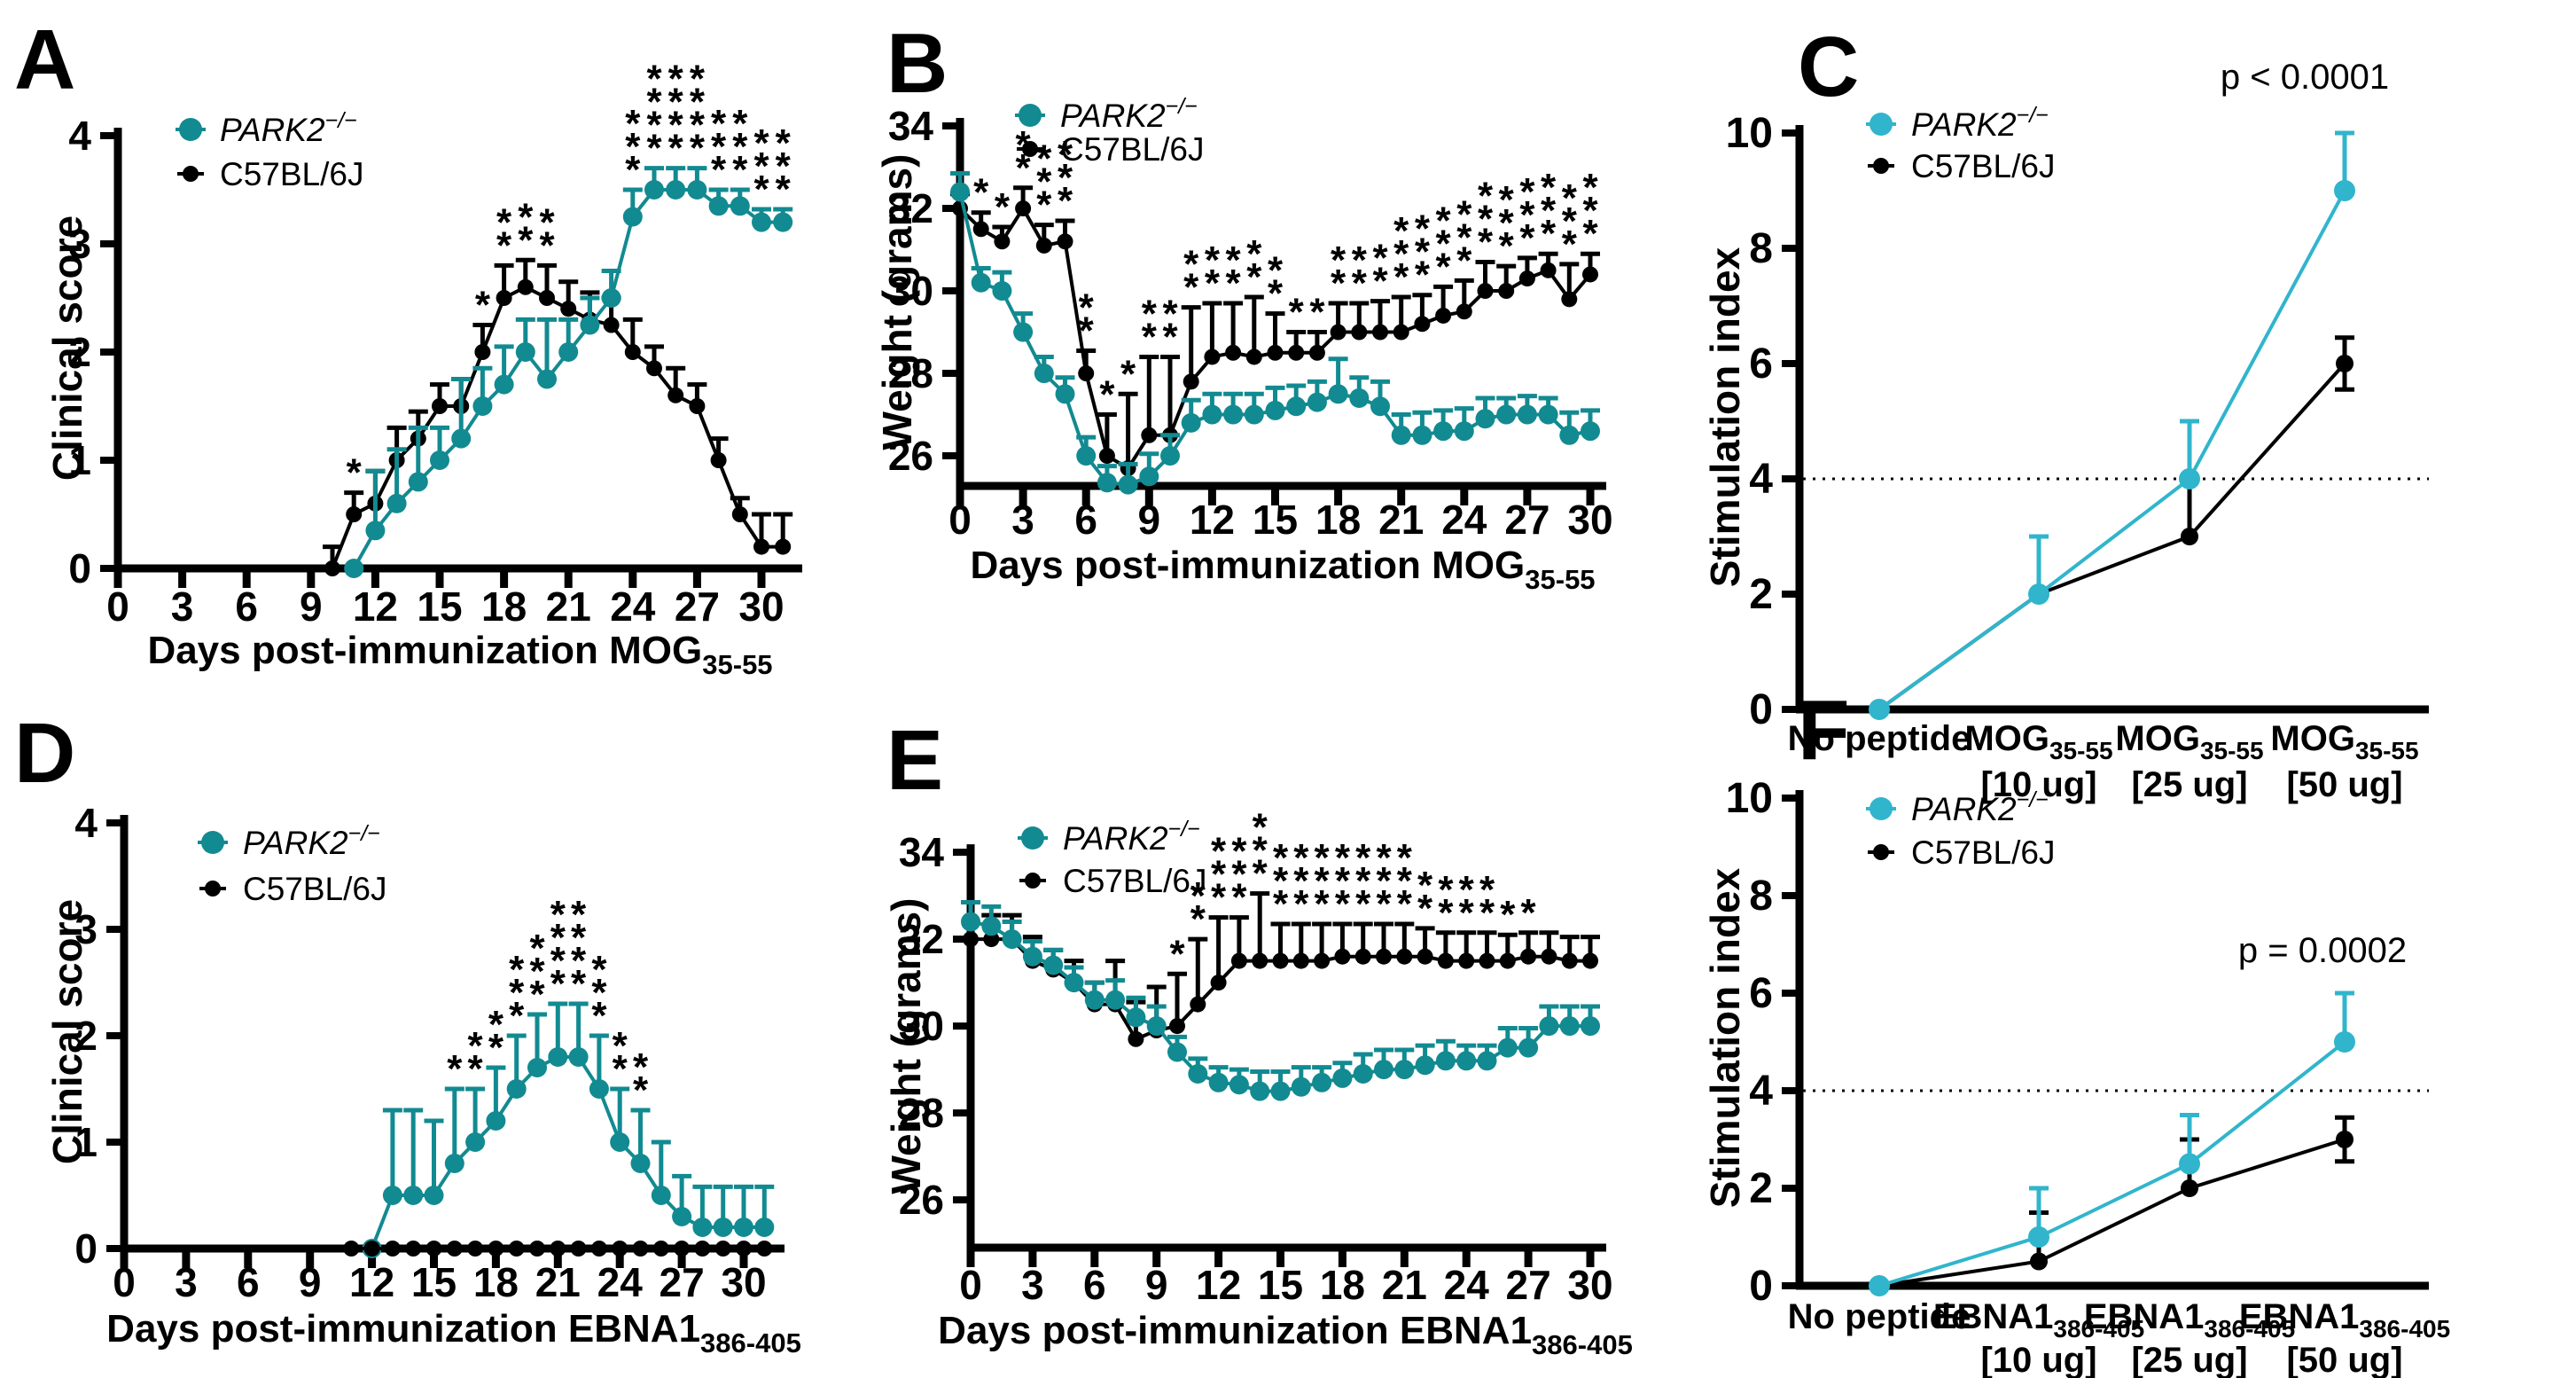 The height and width of the screenshot is (1378, 2576). Describe the element at coordinates (1342, 1285) in the screenshot. I see `x-tick-label: 18` at that location.